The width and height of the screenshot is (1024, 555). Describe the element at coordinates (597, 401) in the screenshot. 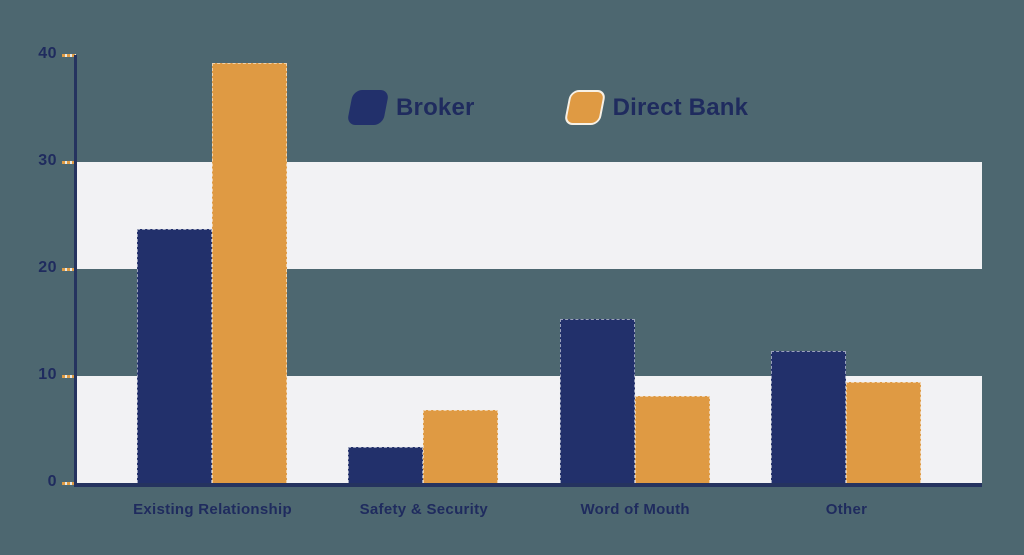

I see `bar-broker-word-of-mouth` at that location.